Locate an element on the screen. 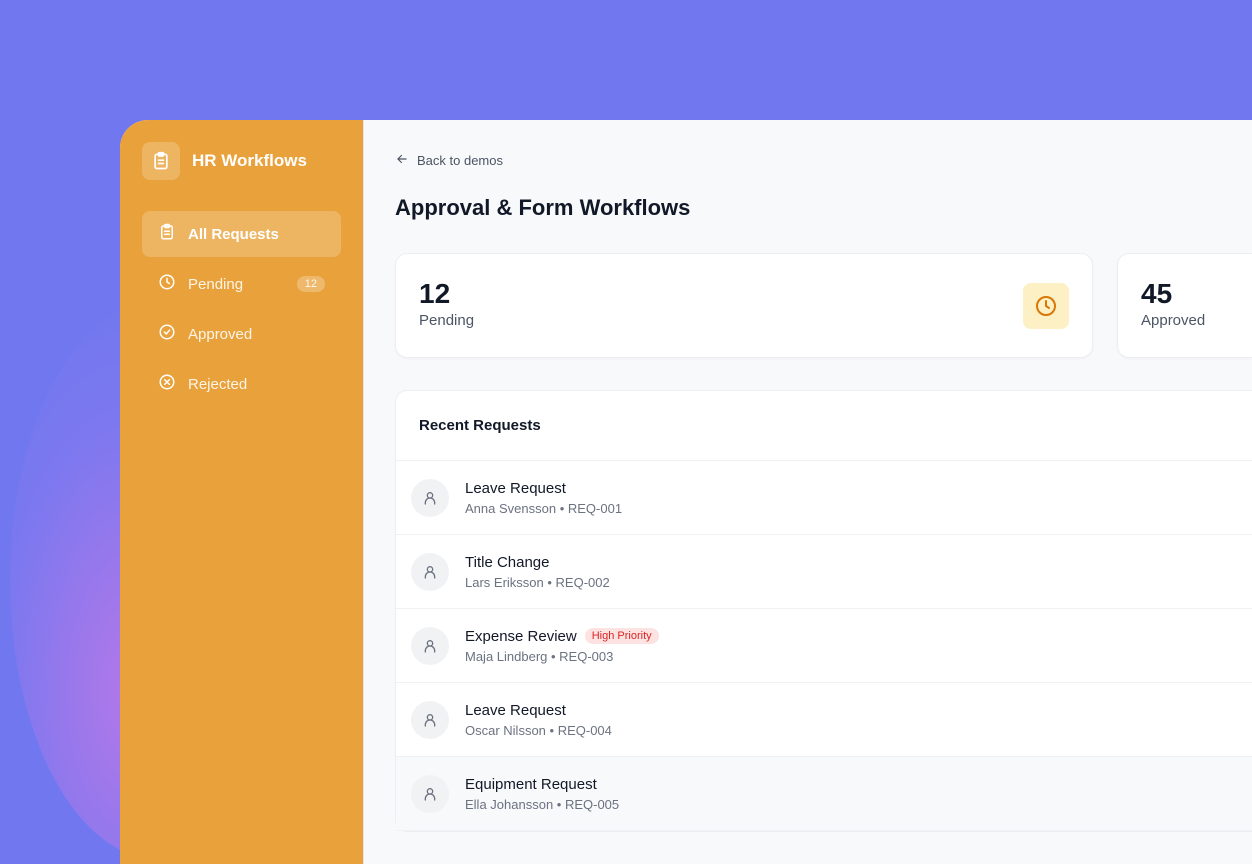  request-title: Equipment Request is located at coordinates (531, 784).